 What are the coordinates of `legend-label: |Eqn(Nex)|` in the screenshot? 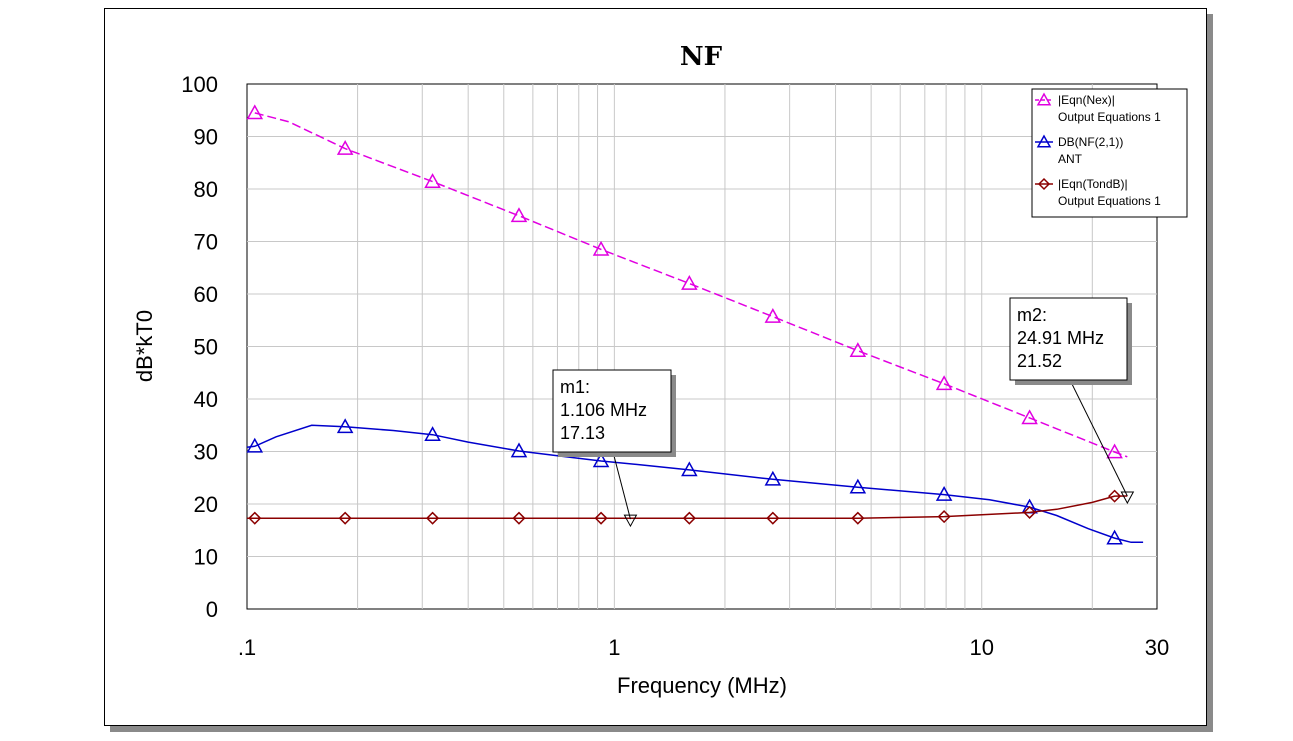 It's located at (1086, 100).